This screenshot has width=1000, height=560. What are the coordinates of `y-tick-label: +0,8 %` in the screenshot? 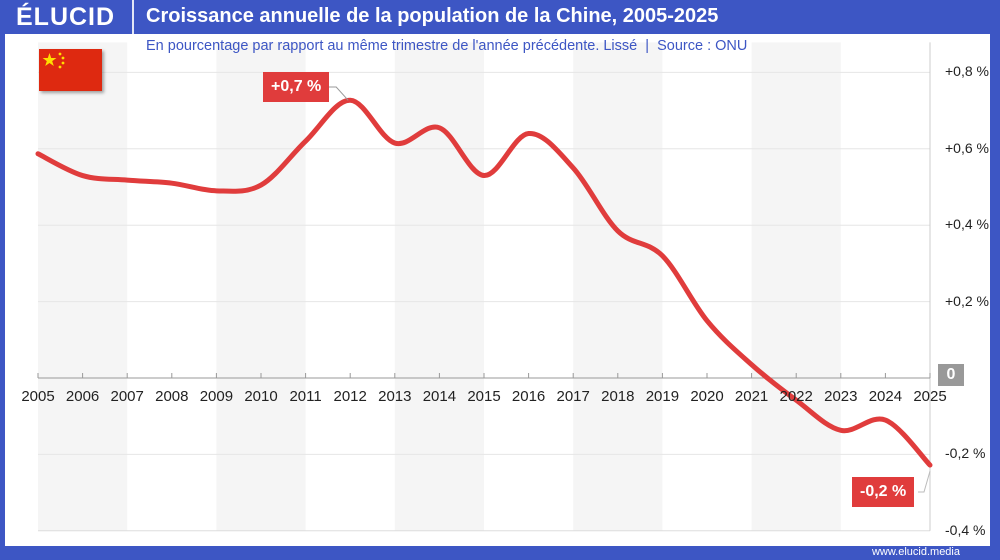 It's located at (967, 71).